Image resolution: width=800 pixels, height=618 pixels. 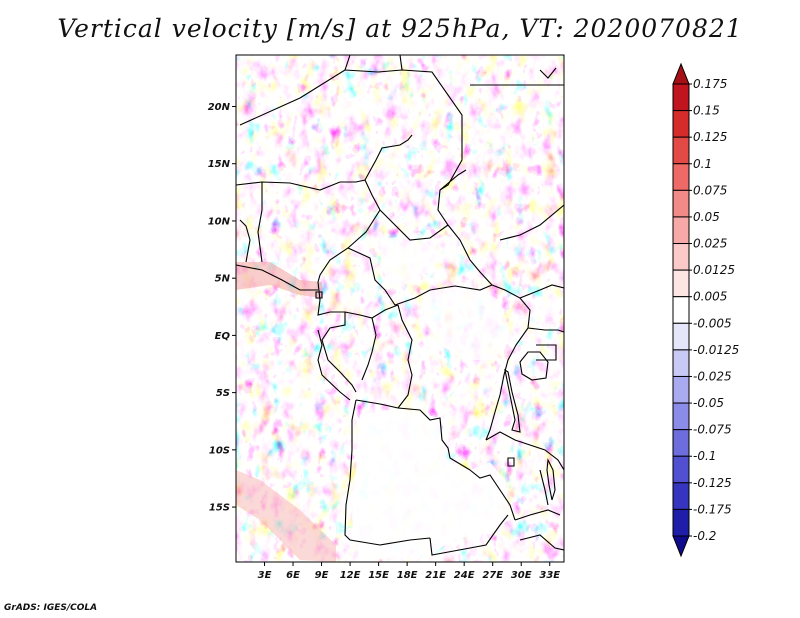 I want to click on colorbar-label: -0.025, so click(x=712, y=376).